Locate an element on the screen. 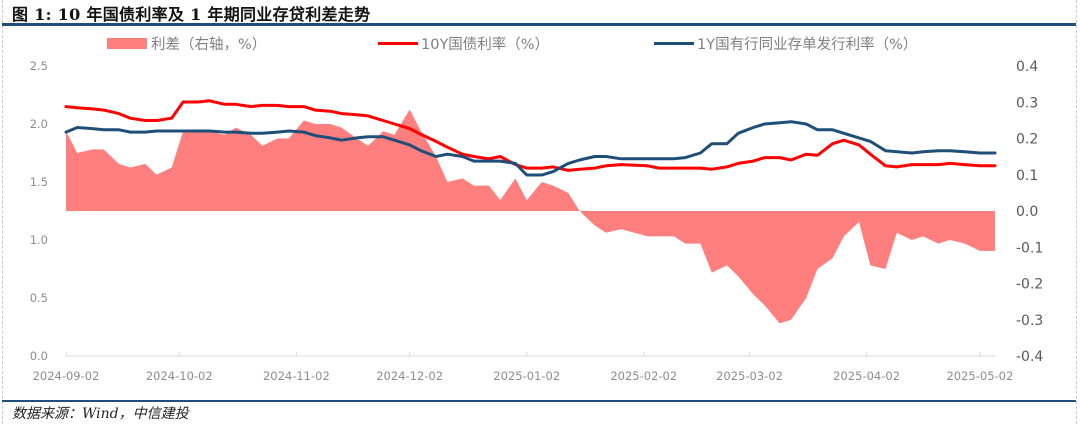 The height and width of the screenshot is (424, 1080). legend-label: 10Y国债利率（%） is located at coordinates (485, 44).